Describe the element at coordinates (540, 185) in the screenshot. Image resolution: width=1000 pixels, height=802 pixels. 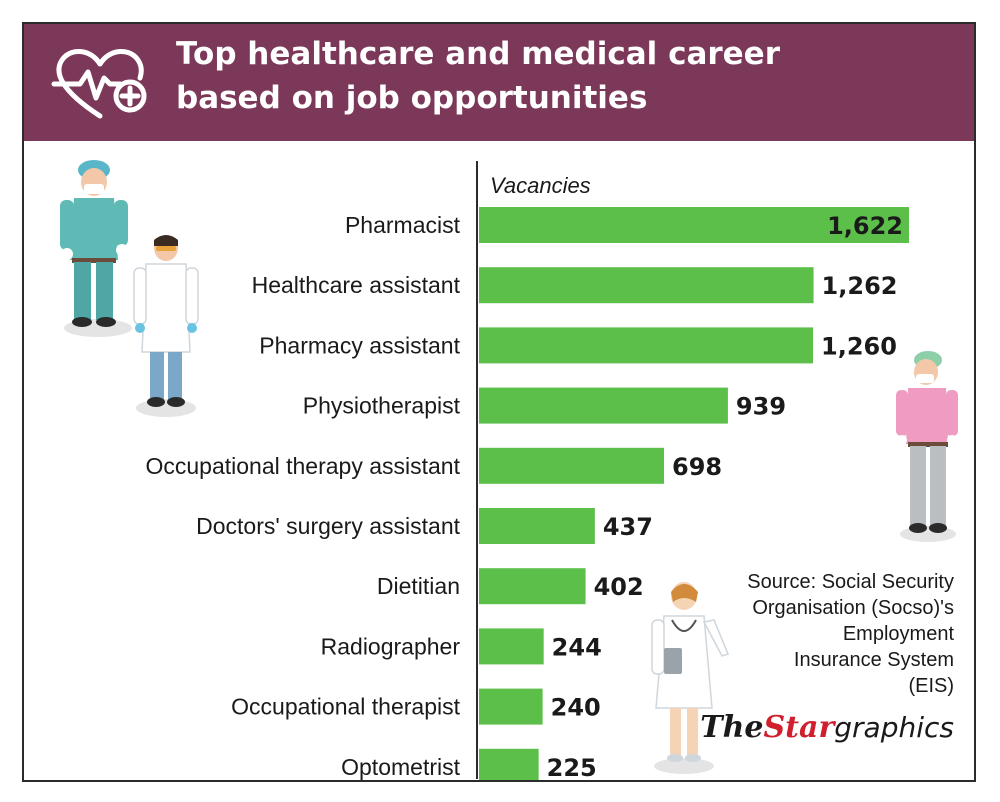
I see `x-axis-label: Vacancies` at that location.